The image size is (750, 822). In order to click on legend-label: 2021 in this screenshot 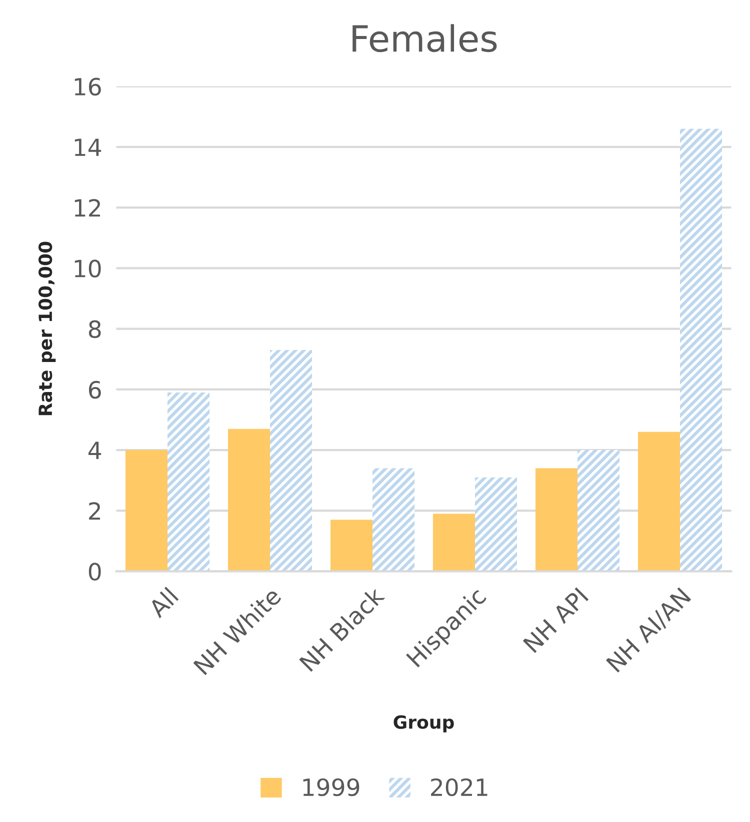, I will do `click(459, 787)`.